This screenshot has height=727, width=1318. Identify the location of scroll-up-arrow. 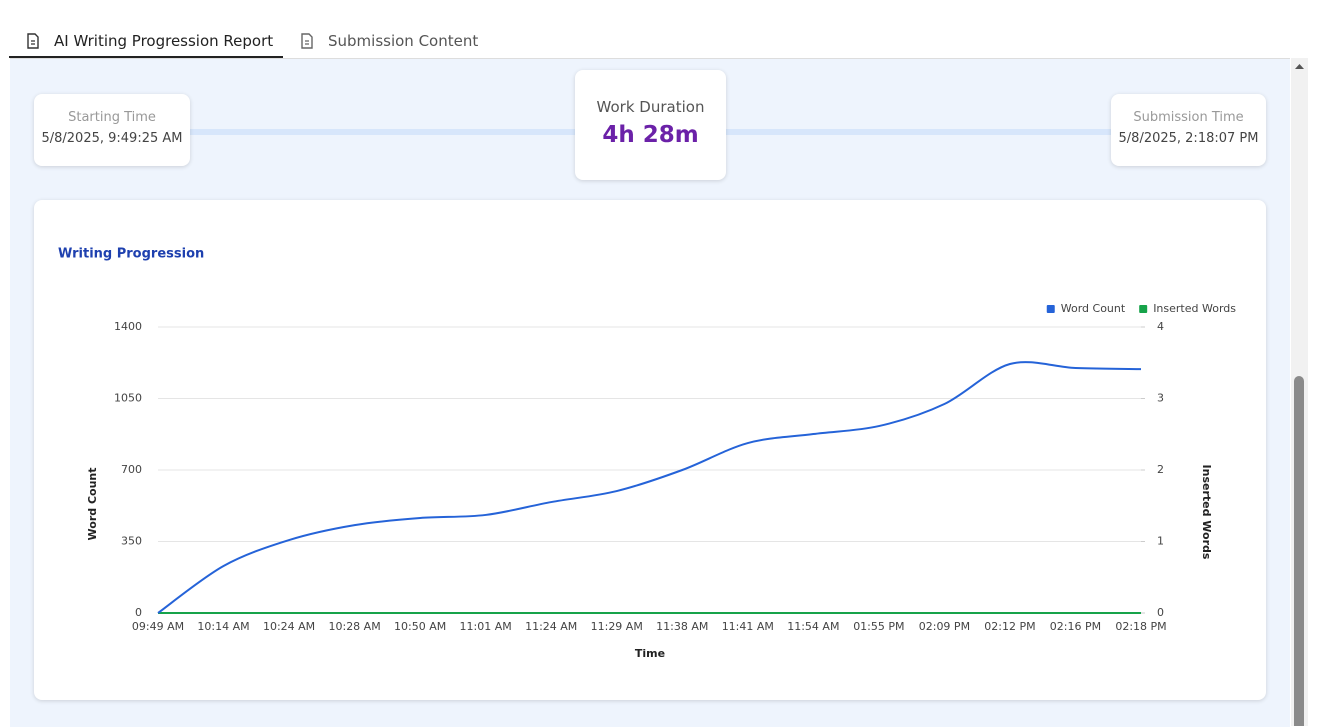
(1299, 66).